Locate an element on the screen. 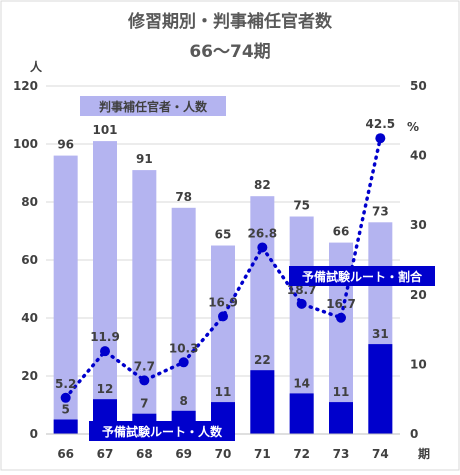 This screenshot has height=475, width=460. data-label-total: 65 is located at coordinates (223, 235).